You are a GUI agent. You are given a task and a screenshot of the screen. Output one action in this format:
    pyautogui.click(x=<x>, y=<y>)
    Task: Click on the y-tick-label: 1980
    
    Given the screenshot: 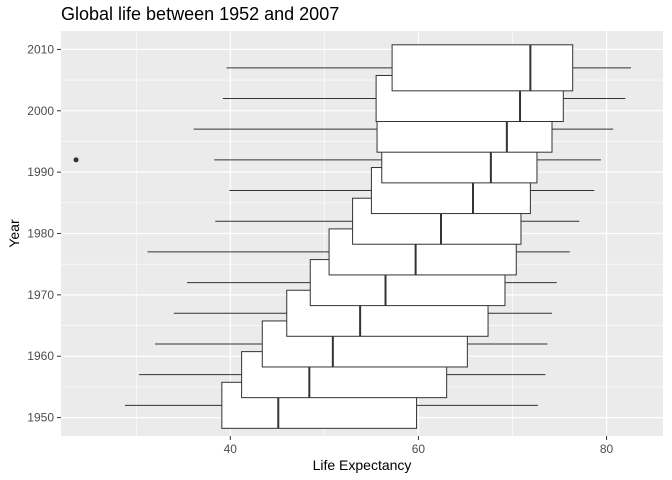 What is the action you would take?
    pyautogui.click(x=40, y=234)
    